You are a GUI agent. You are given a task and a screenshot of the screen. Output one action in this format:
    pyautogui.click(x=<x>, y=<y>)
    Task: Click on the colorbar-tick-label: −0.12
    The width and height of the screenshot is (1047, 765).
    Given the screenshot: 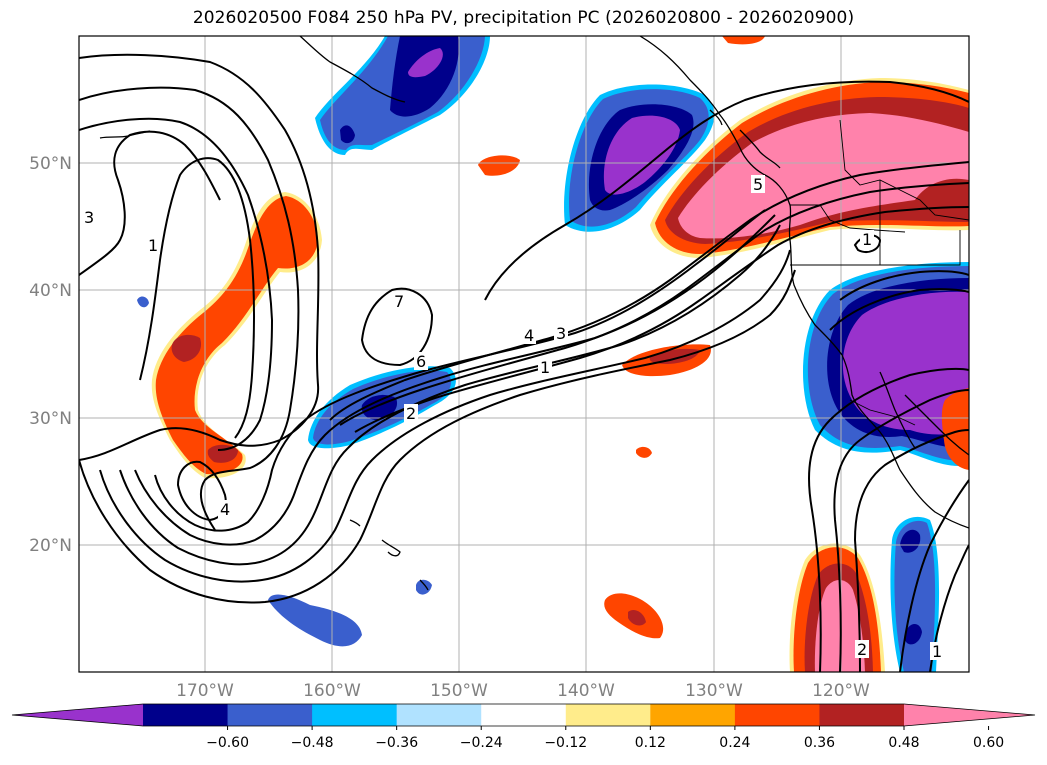 What is the action you would take?
    pyautogui.click(x=565, y=743)
    